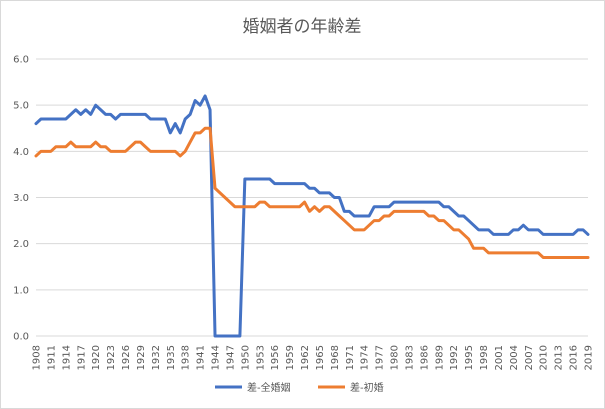 Image resolution: width=605 pixels, height=409 pixels. Describe the element at coordinates (529, 357) in the screenshot. I see `x-tick-label: 2007` at that location.